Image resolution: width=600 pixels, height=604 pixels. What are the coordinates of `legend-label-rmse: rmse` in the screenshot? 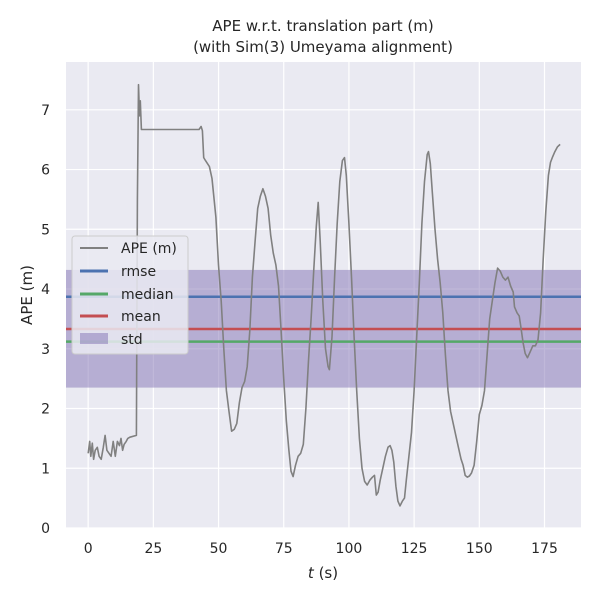 It's located at (138, 272).